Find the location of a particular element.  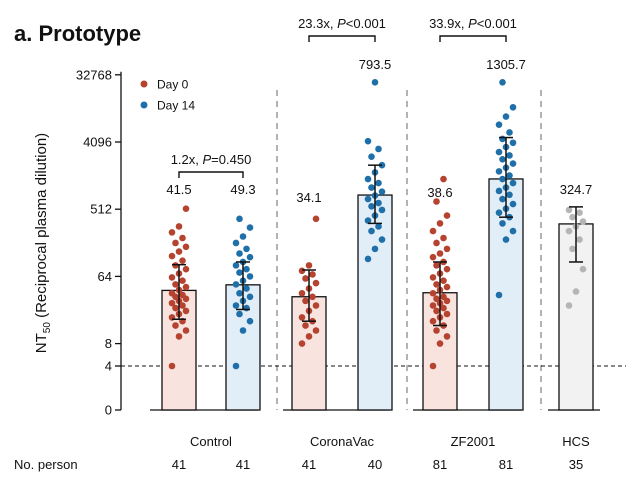

n-value: 41 is located at coordinates (309, 464).